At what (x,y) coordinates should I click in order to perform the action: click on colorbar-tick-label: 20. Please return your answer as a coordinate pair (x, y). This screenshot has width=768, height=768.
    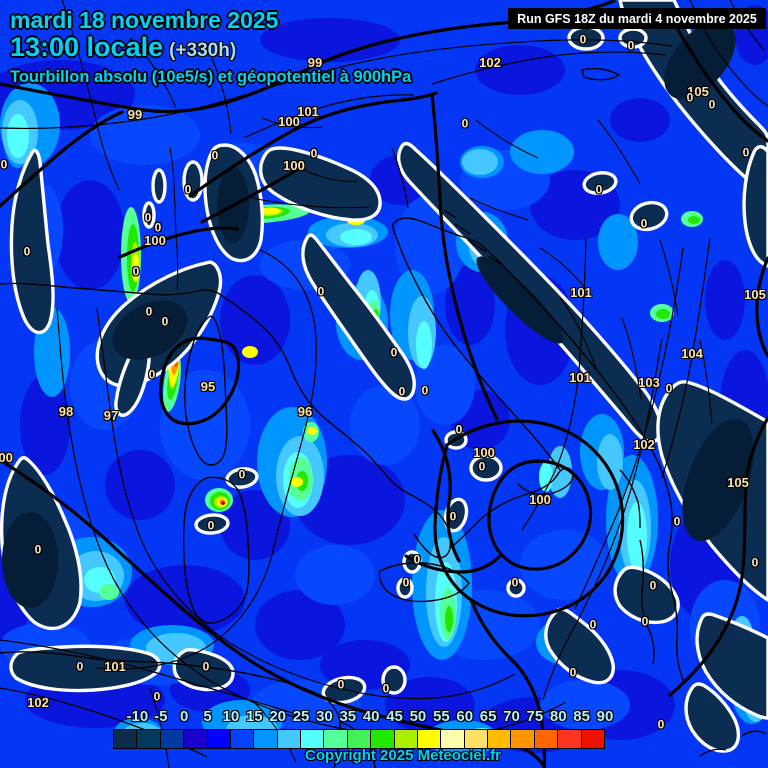
    Looking at the image, I should click on (277, 716).